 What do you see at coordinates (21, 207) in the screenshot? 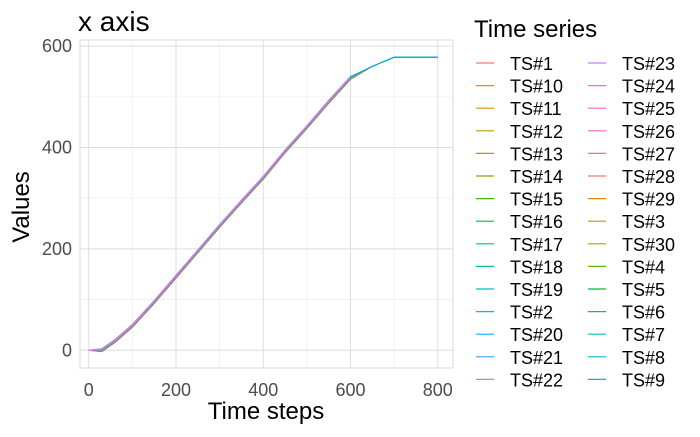
I see `y-axis-label: Values` at bounding box center [21, 207].